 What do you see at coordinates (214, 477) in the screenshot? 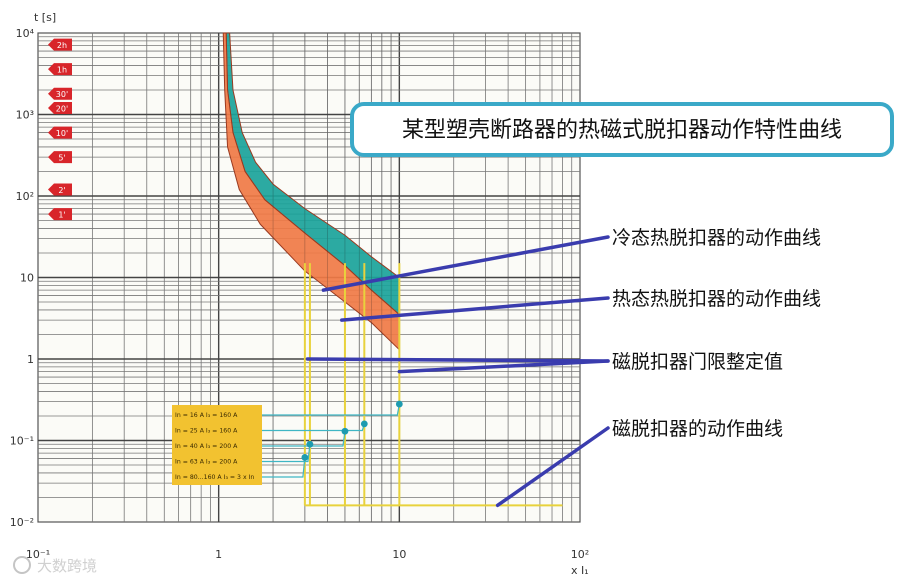
I see `legend-entry: In = 80...160 A I₃ = 3 x In` at bounding box center [214, 477].